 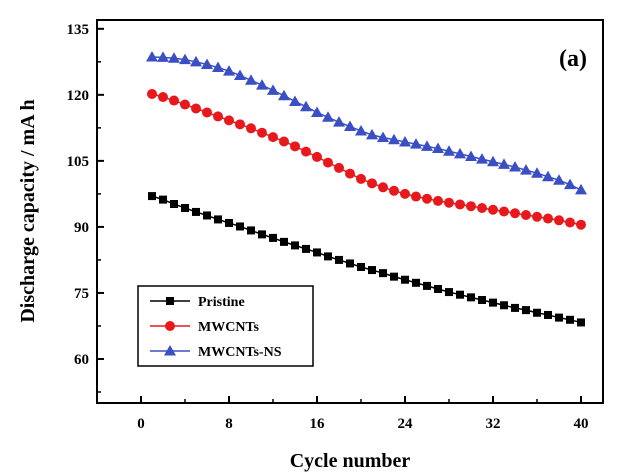 What do you see at coordinates (81, 228) in the screenshot?
I see `y-tick-label: 90` at bounding box center [81, 228].